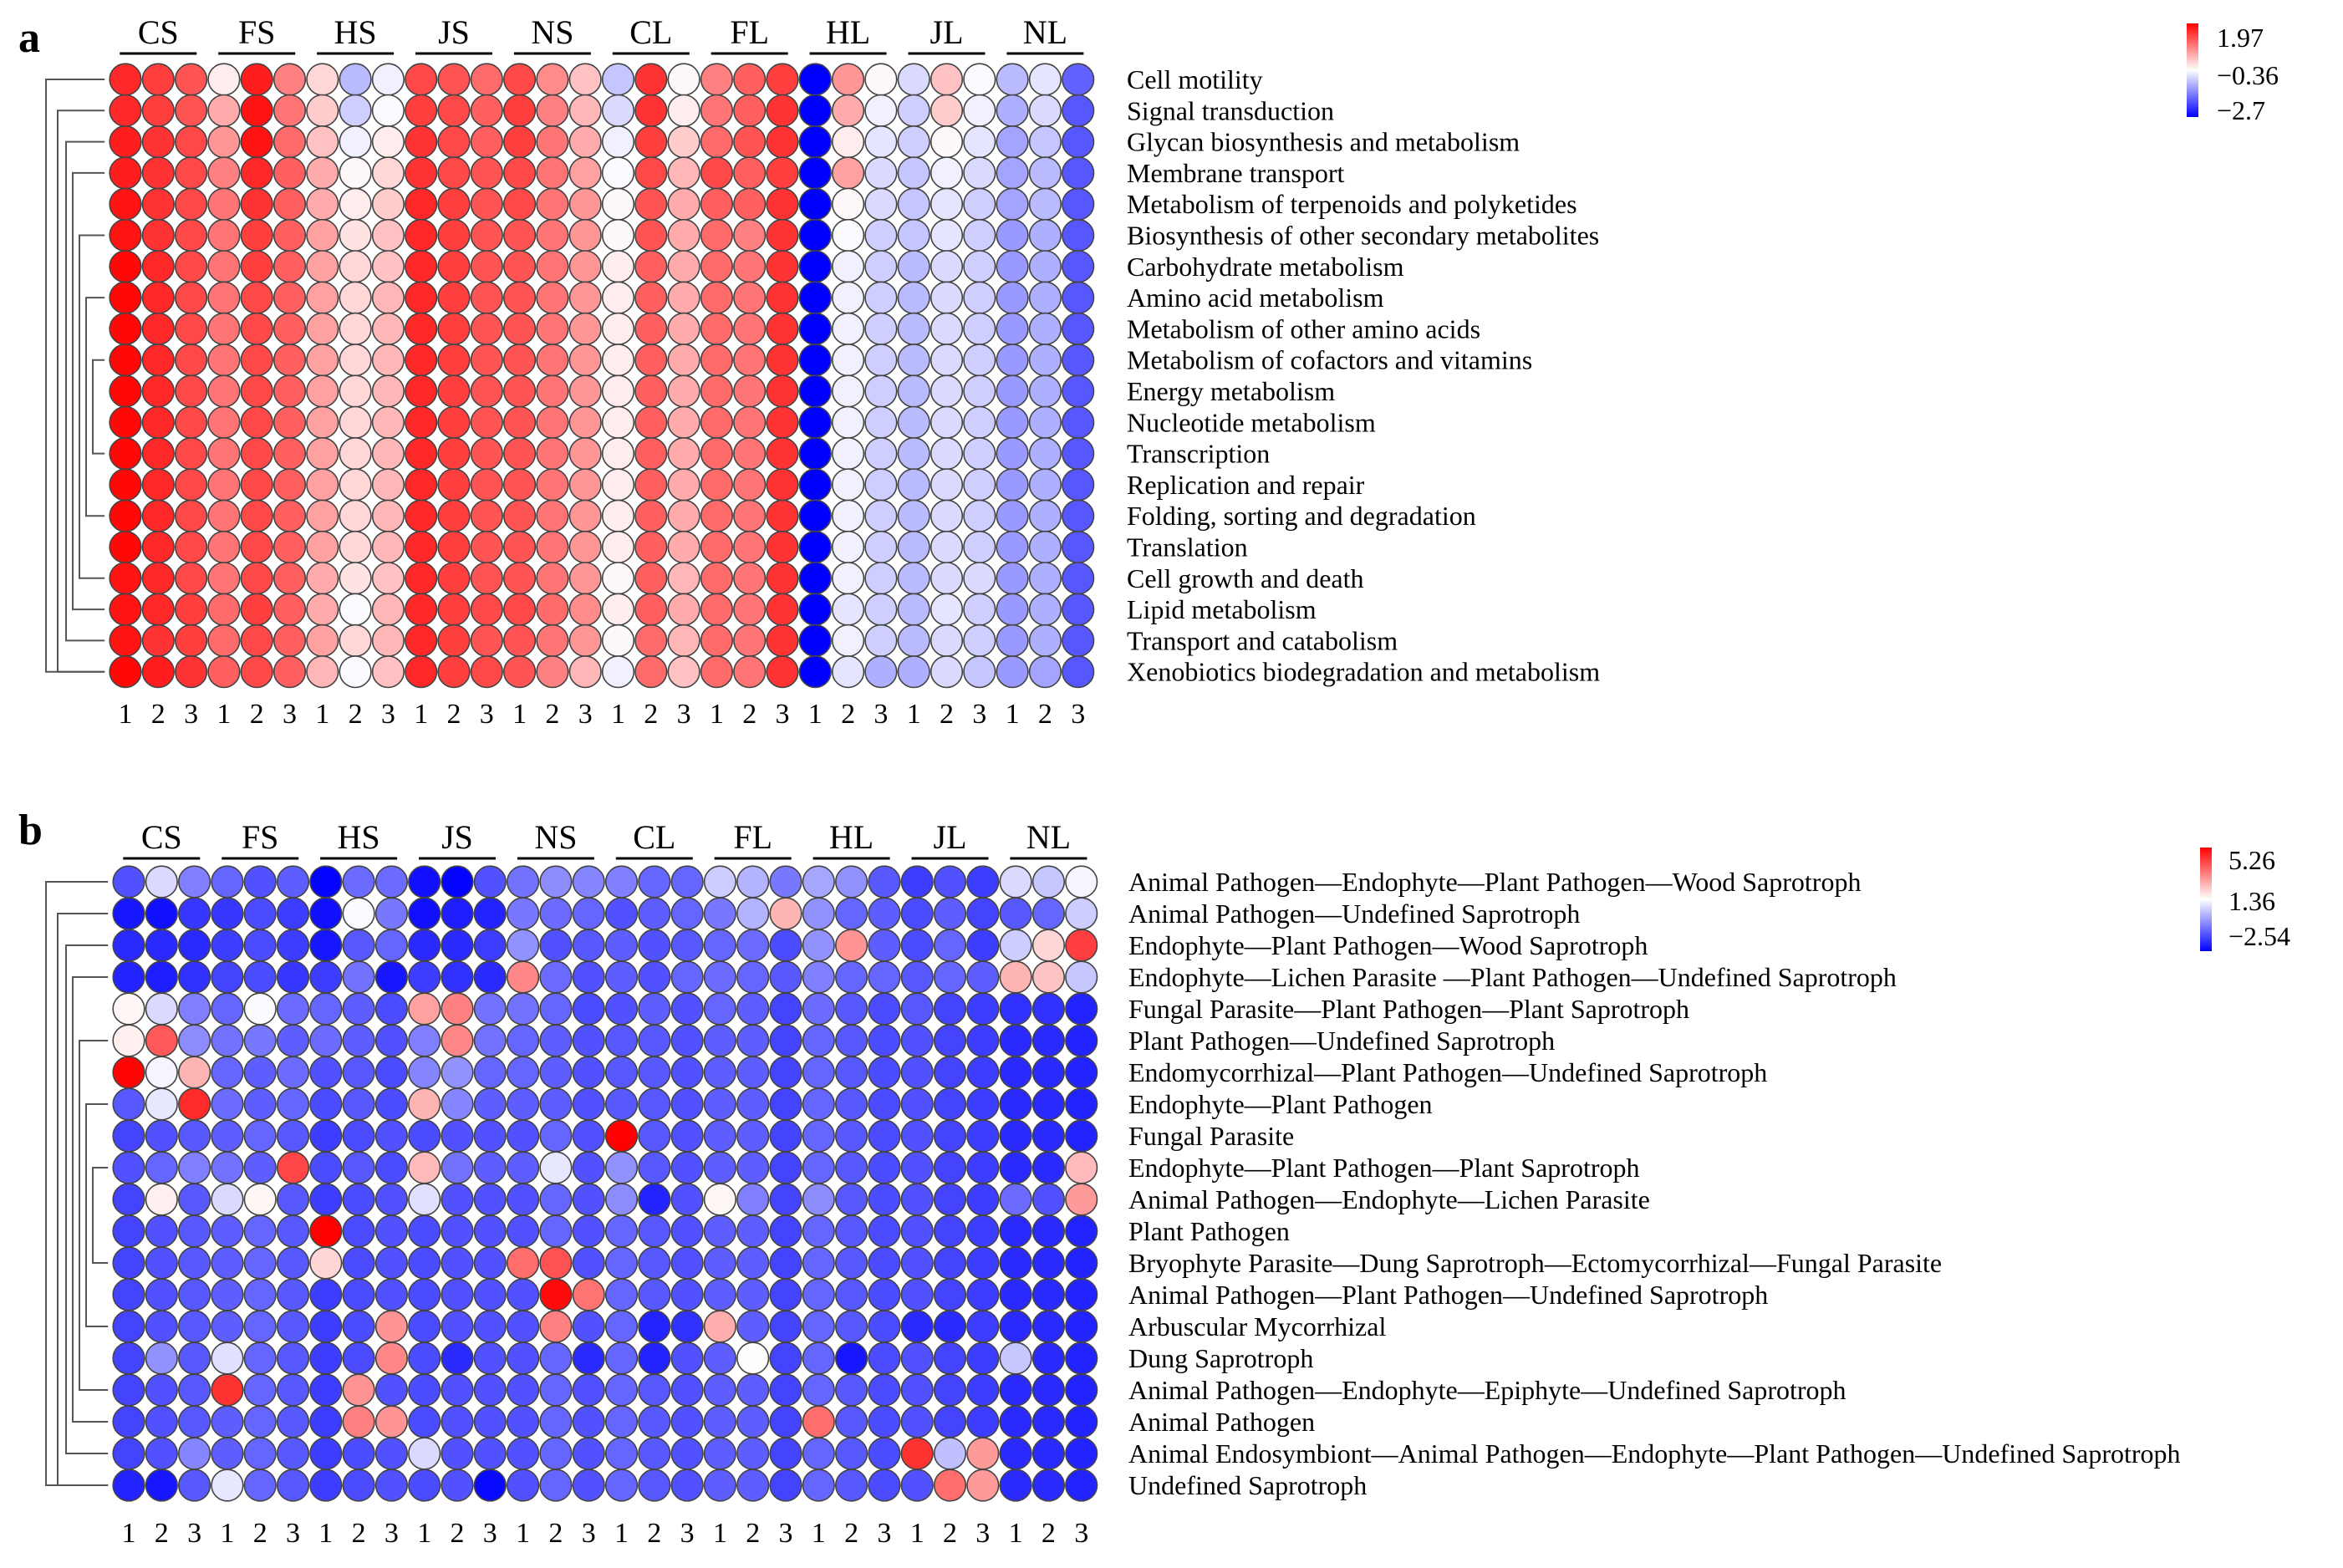 Image resolution: width=2343 pixels, height=1568 pixels. I want to click on panel-b-legend-min: −2.54, so click(2259, 936).